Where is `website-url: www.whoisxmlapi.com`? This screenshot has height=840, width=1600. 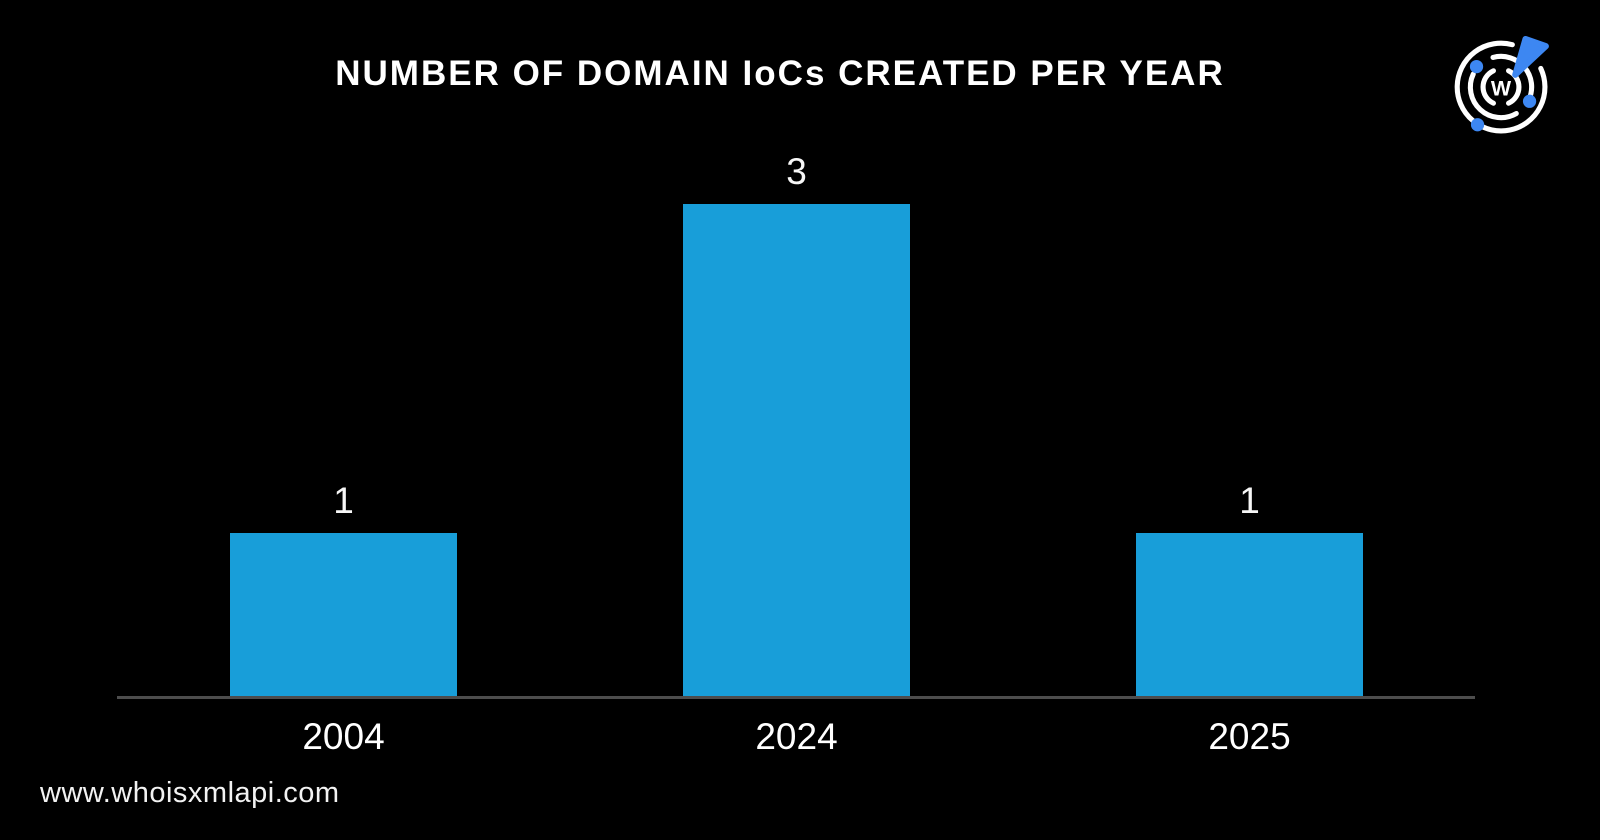
website-url: www.whoisxmlapi.com is located at coordinates (190, 793).